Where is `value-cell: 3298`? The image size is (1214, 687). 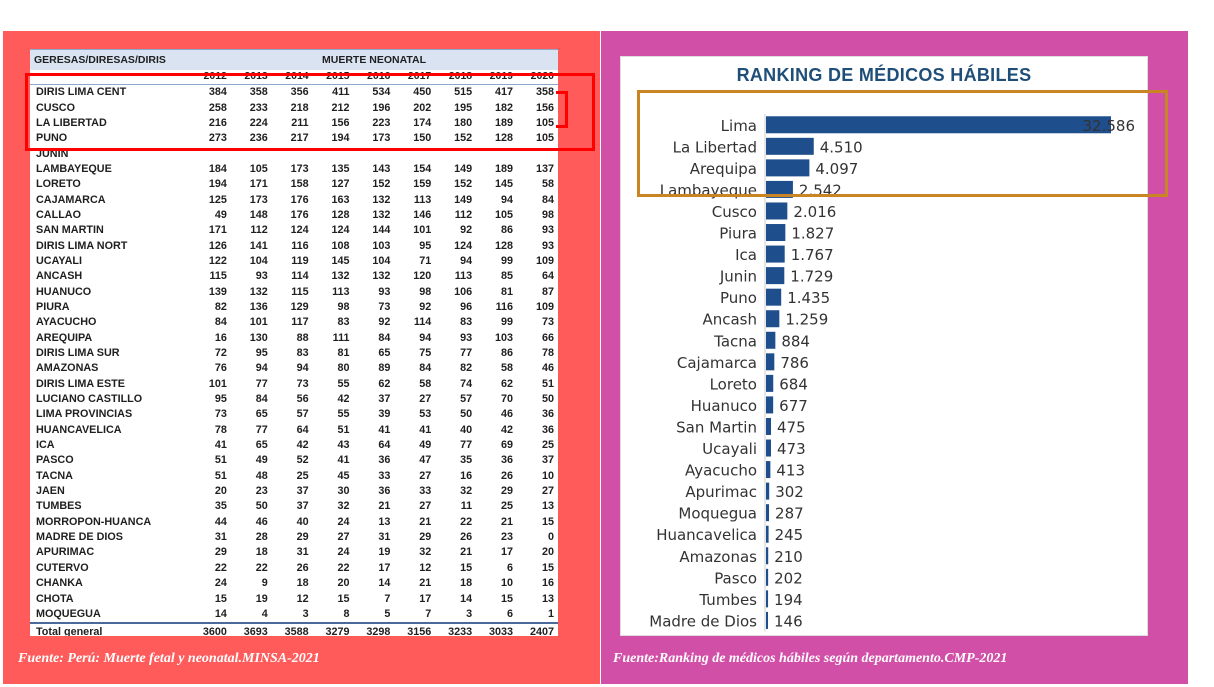
value-cell: 3298 is located at coordinates (374, 629).